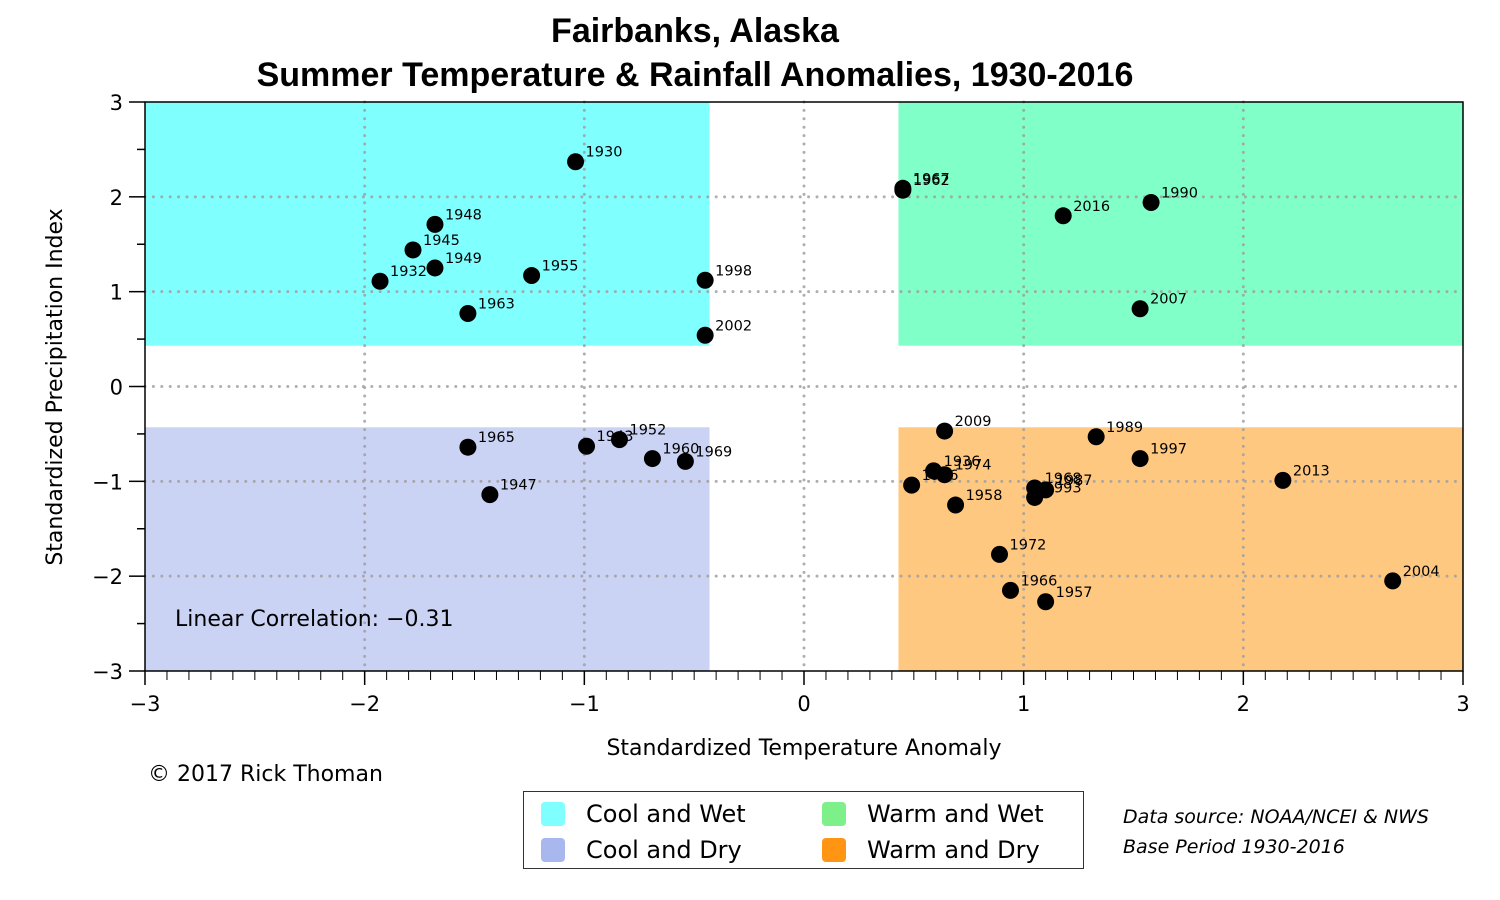 The width and height of the screenshot is (1500, 900). Describe the element at coordinates (408, 272) in the screenshot. I see `point-label: 1932` at that location.